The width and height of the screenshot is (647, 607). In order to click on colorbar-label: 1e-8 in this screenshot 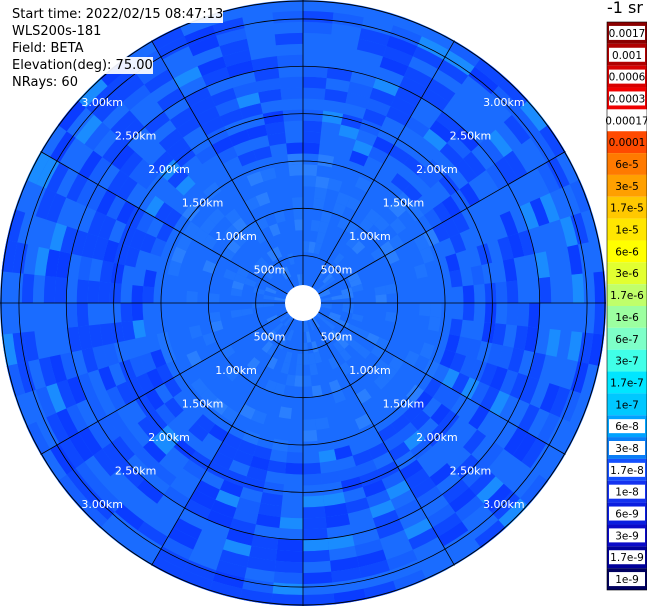, I will do `click(627, 493)`.